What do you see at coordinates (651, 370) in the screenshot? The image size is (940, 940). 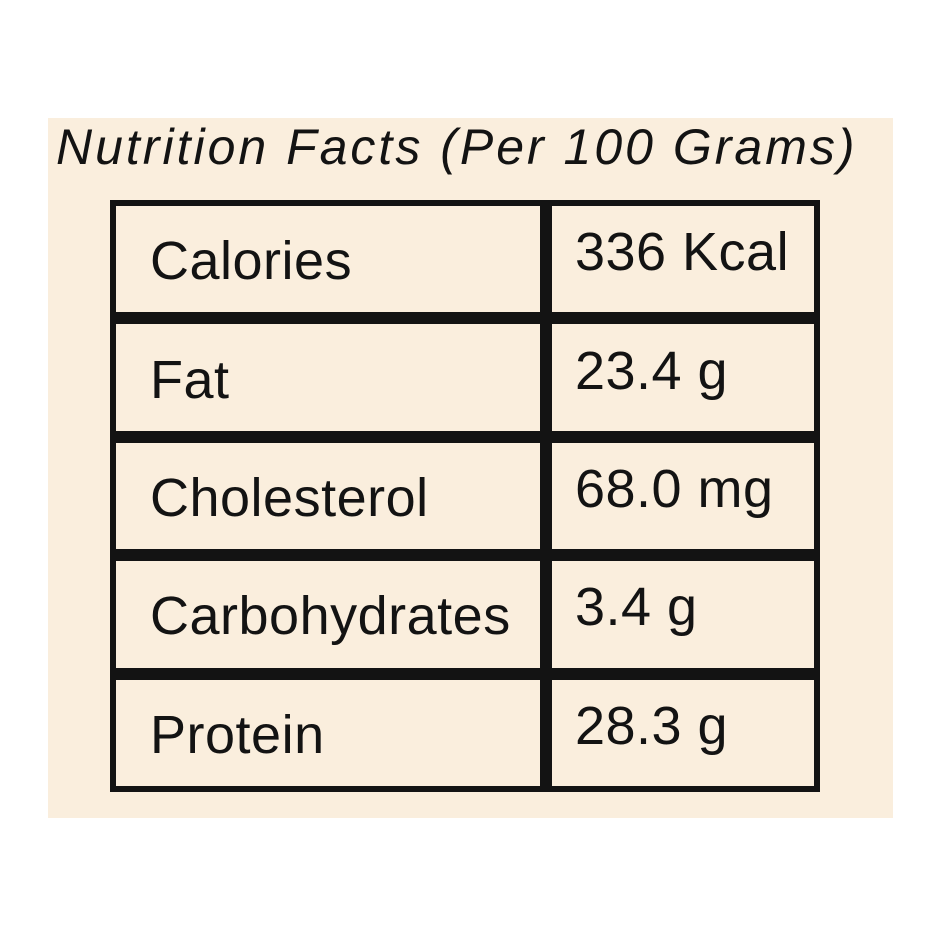 I see `nutrient-value: 23.4 g` at bounding box center [651, 370].